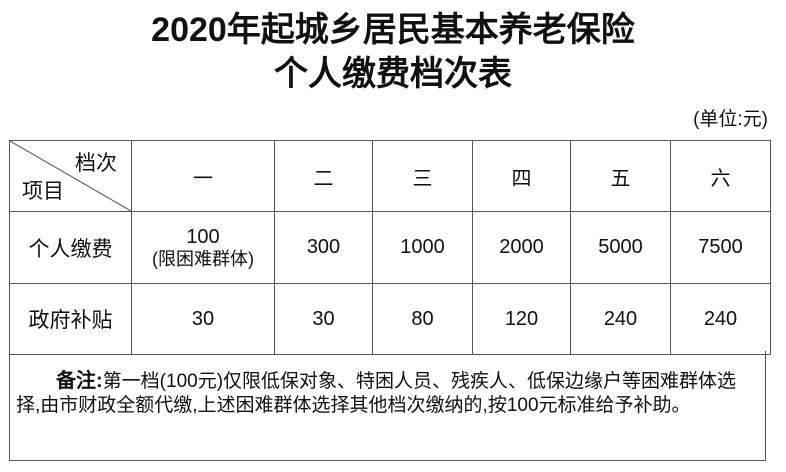  I want to click on header-row: 档次 项目 一 二 三 四 五 六, so click(390, 176).